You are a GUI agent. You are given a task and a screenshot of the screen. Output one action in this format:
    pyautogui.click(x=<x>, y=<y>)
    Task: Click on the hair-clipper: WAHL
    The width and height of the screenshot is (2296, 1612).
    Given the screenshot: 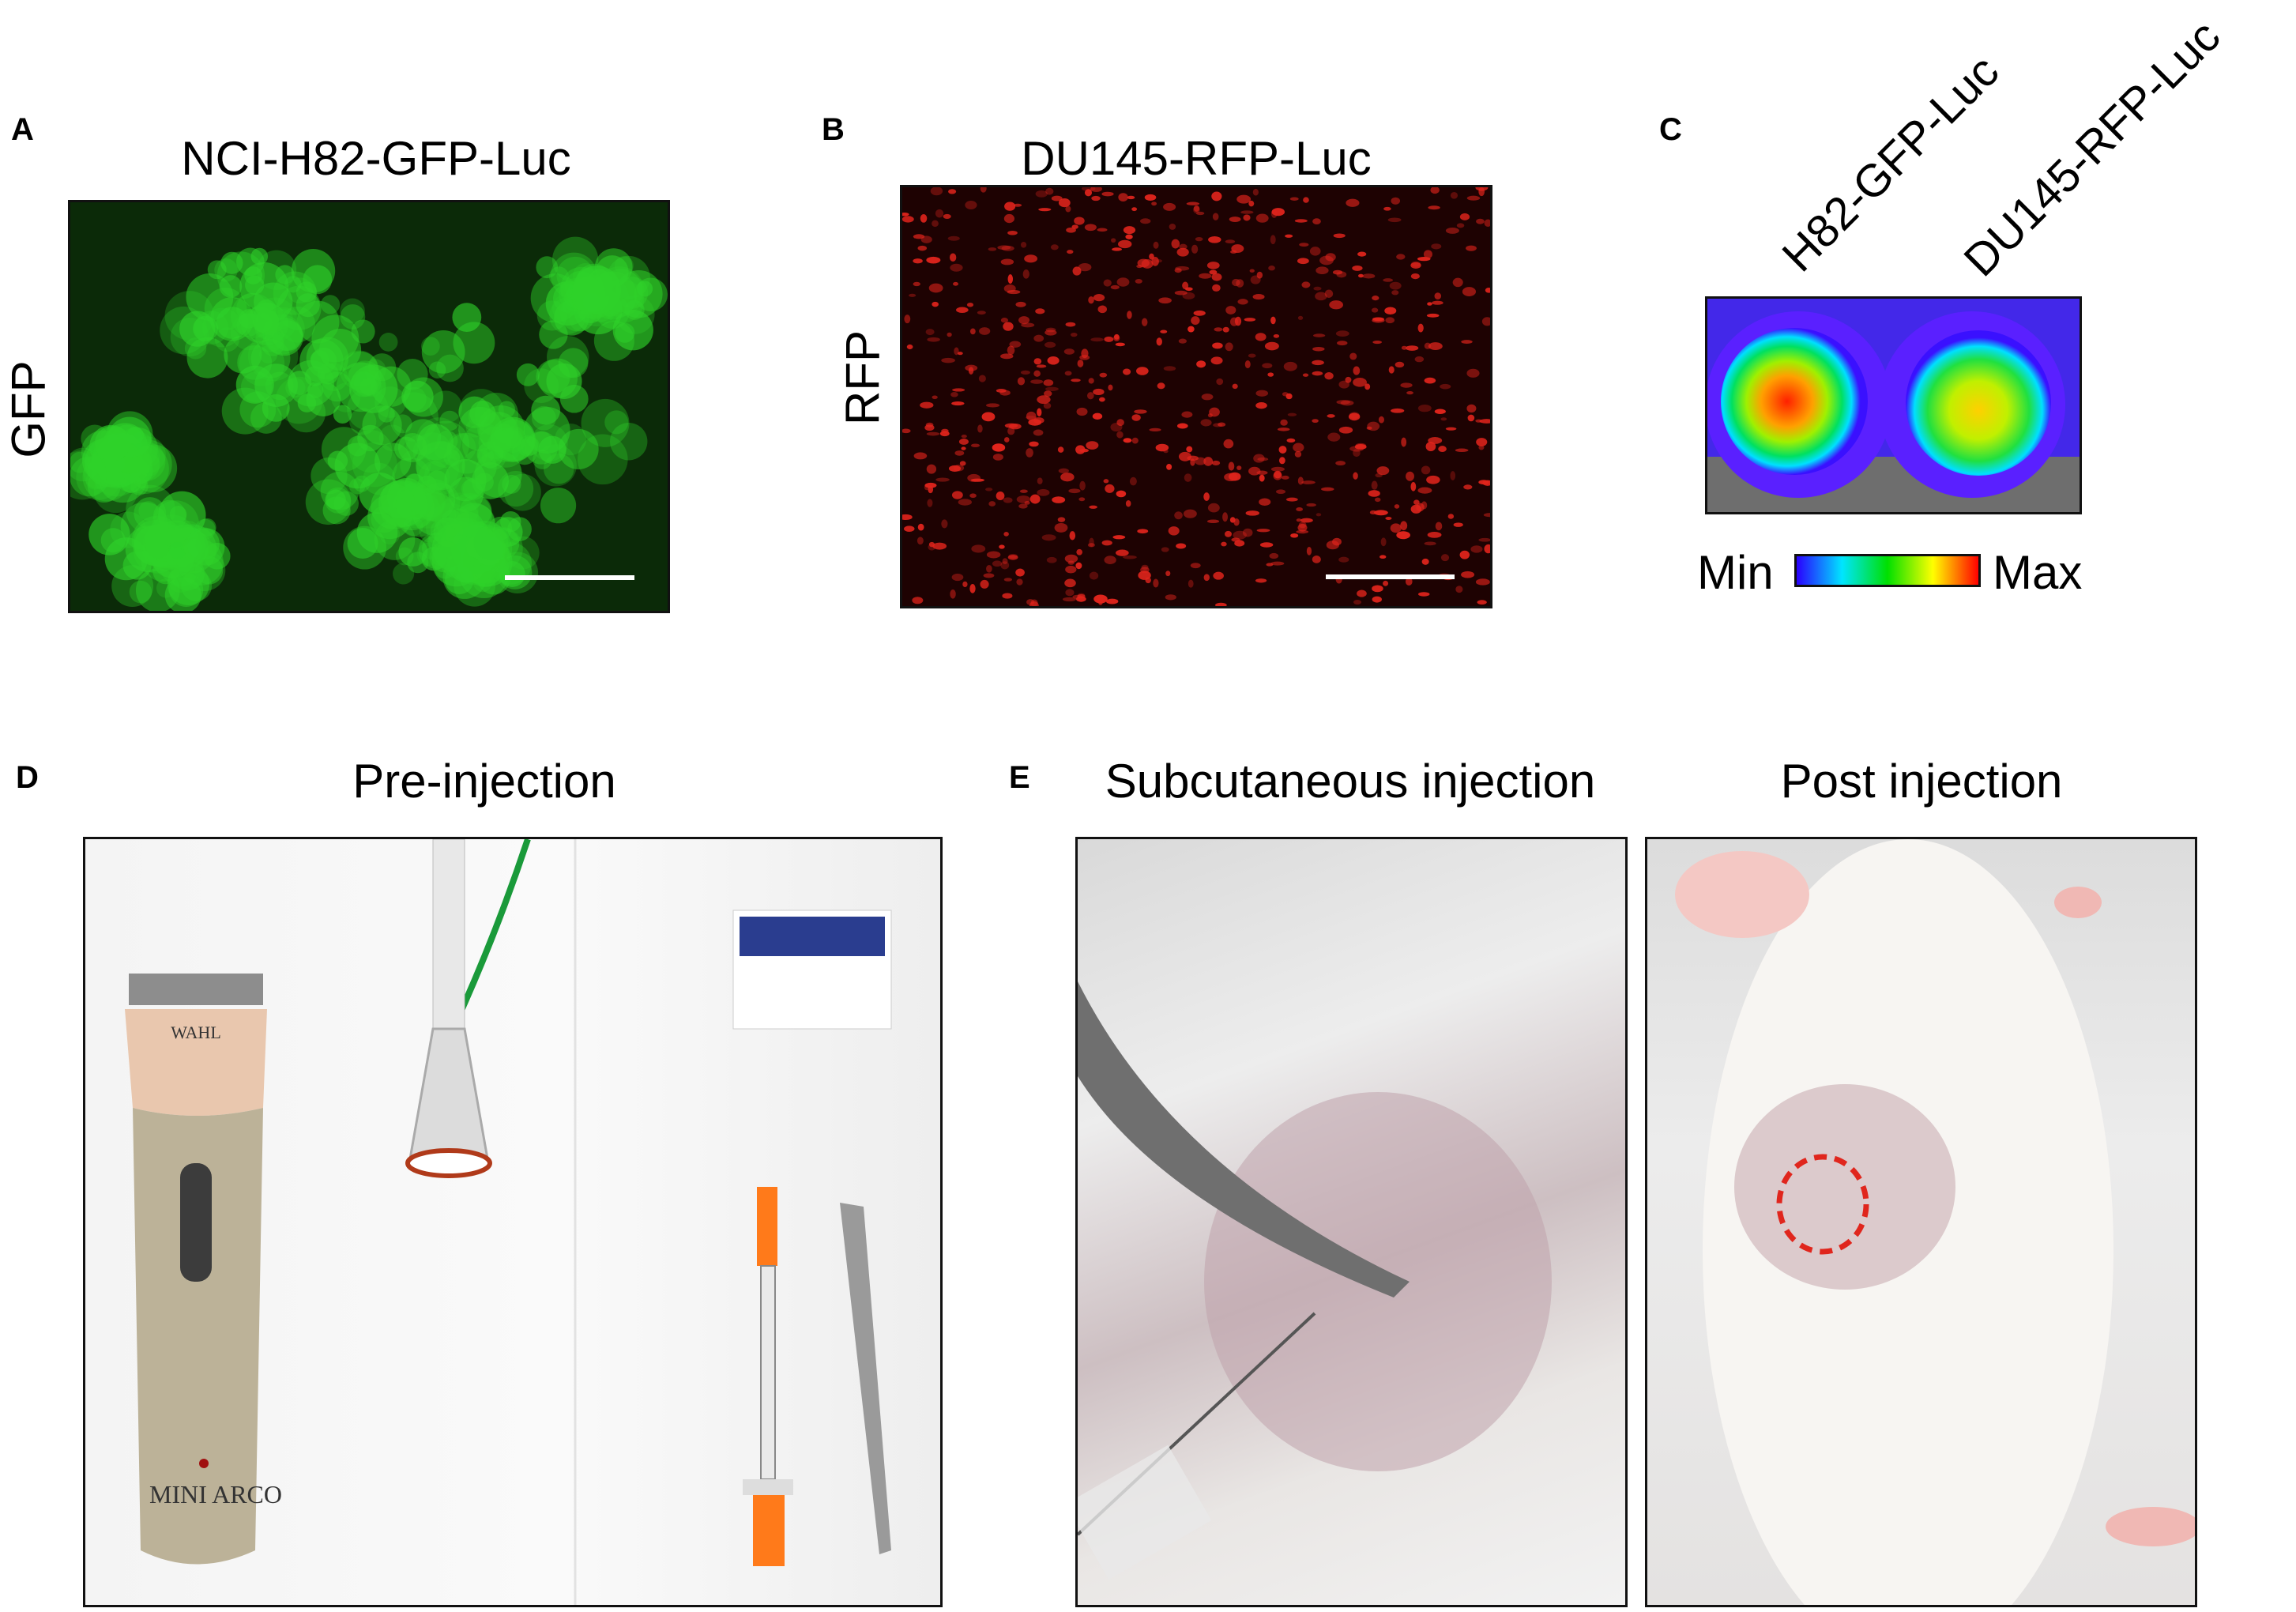 What is the action you would take?
    pyautogui.click(x=196, y=1269)
    